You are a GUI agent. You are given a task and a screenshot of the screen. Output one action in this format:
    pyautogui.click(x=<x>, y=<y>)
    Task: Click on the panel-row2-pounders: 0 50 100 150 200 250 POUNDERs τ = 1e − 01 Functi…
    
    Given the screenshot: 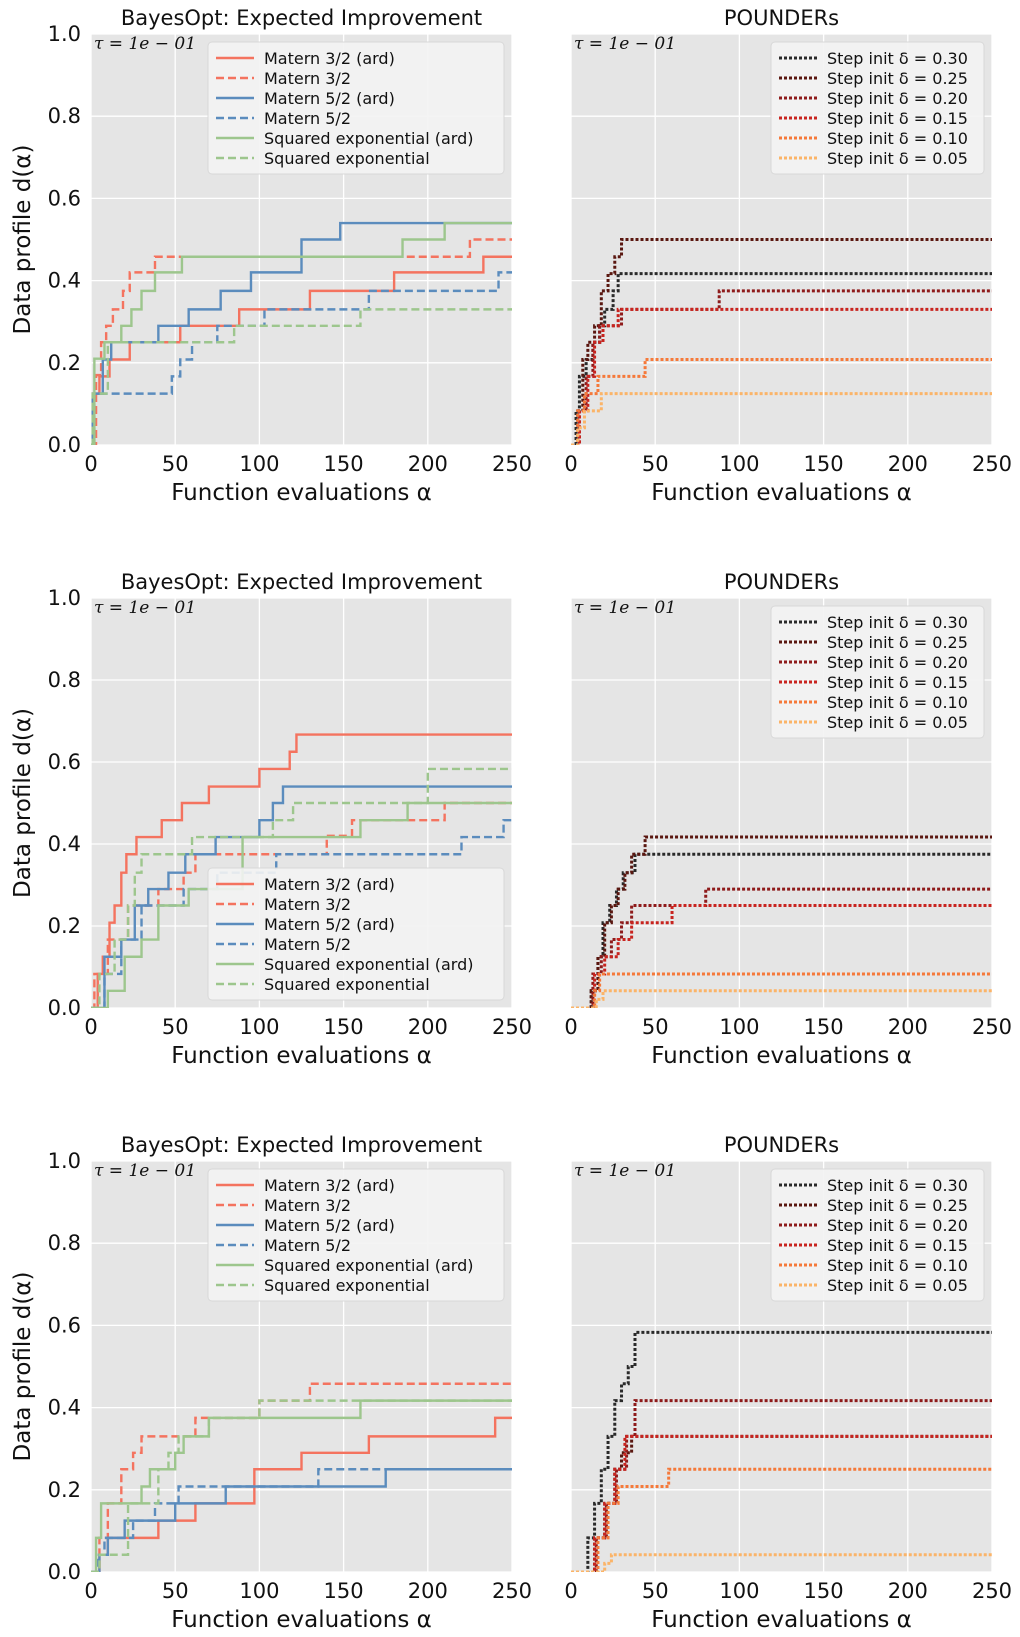 What is the action you would take?
    pyautogui.click(x=788, y=819)
    